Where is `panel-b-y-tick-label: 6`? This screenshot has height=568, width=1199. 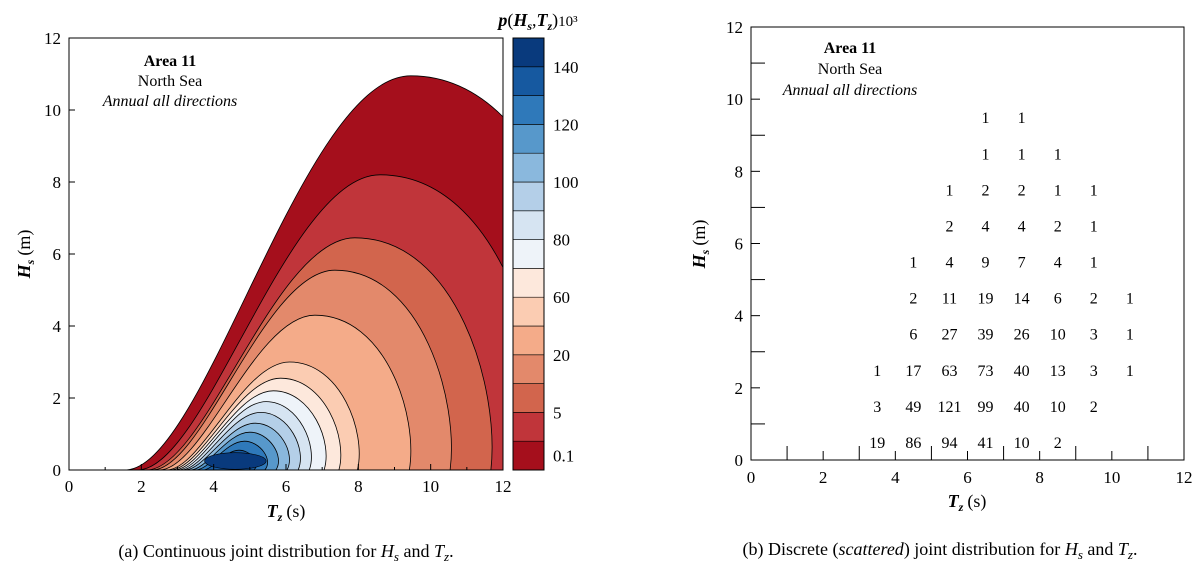
panel-b-y-tick-label: 6 is located at coordinates (739, 244).